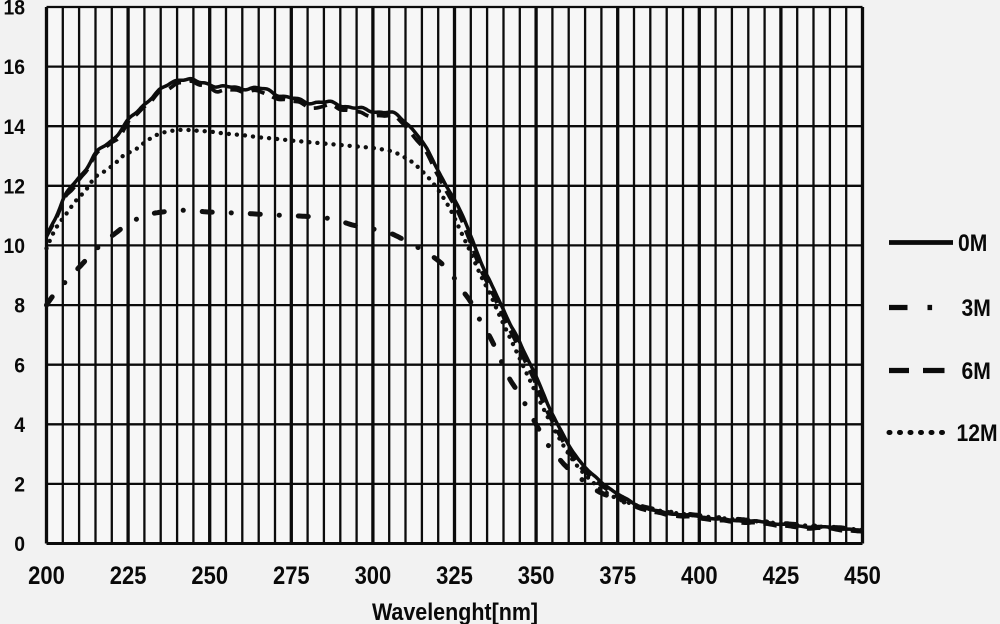 The image size is (1000, 624). I want to click on svg-text: 6M, so click(976, 371).